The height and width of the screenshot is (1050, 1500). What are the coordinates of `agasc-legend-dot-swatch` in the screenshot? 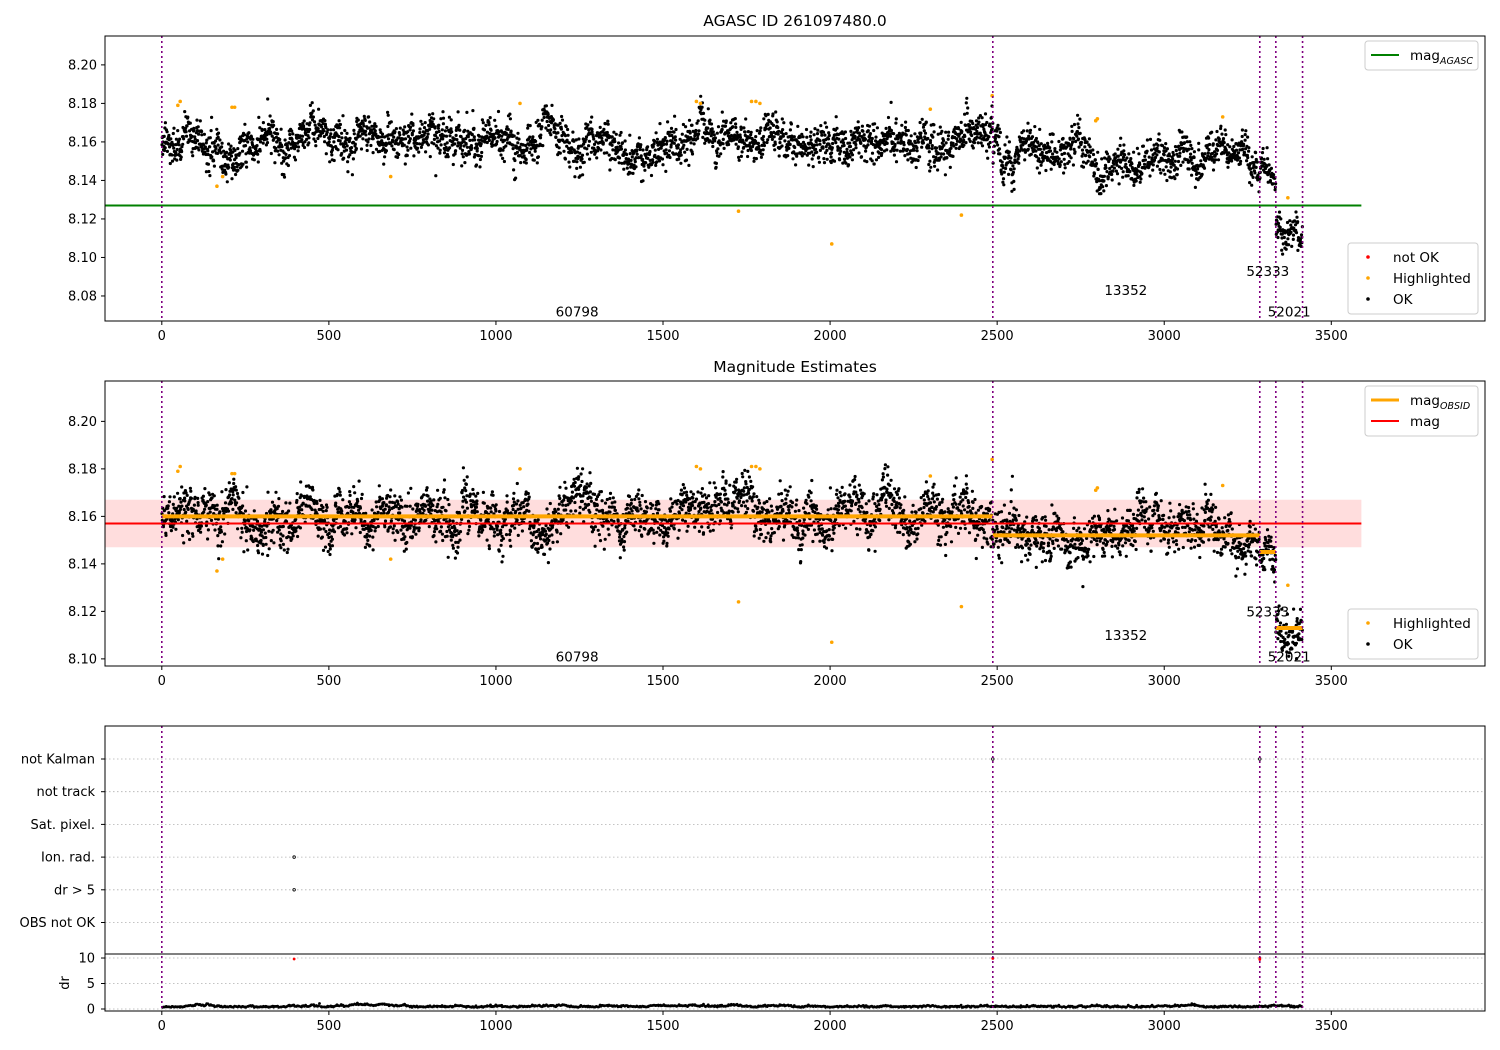 It's located at (1368, 299).